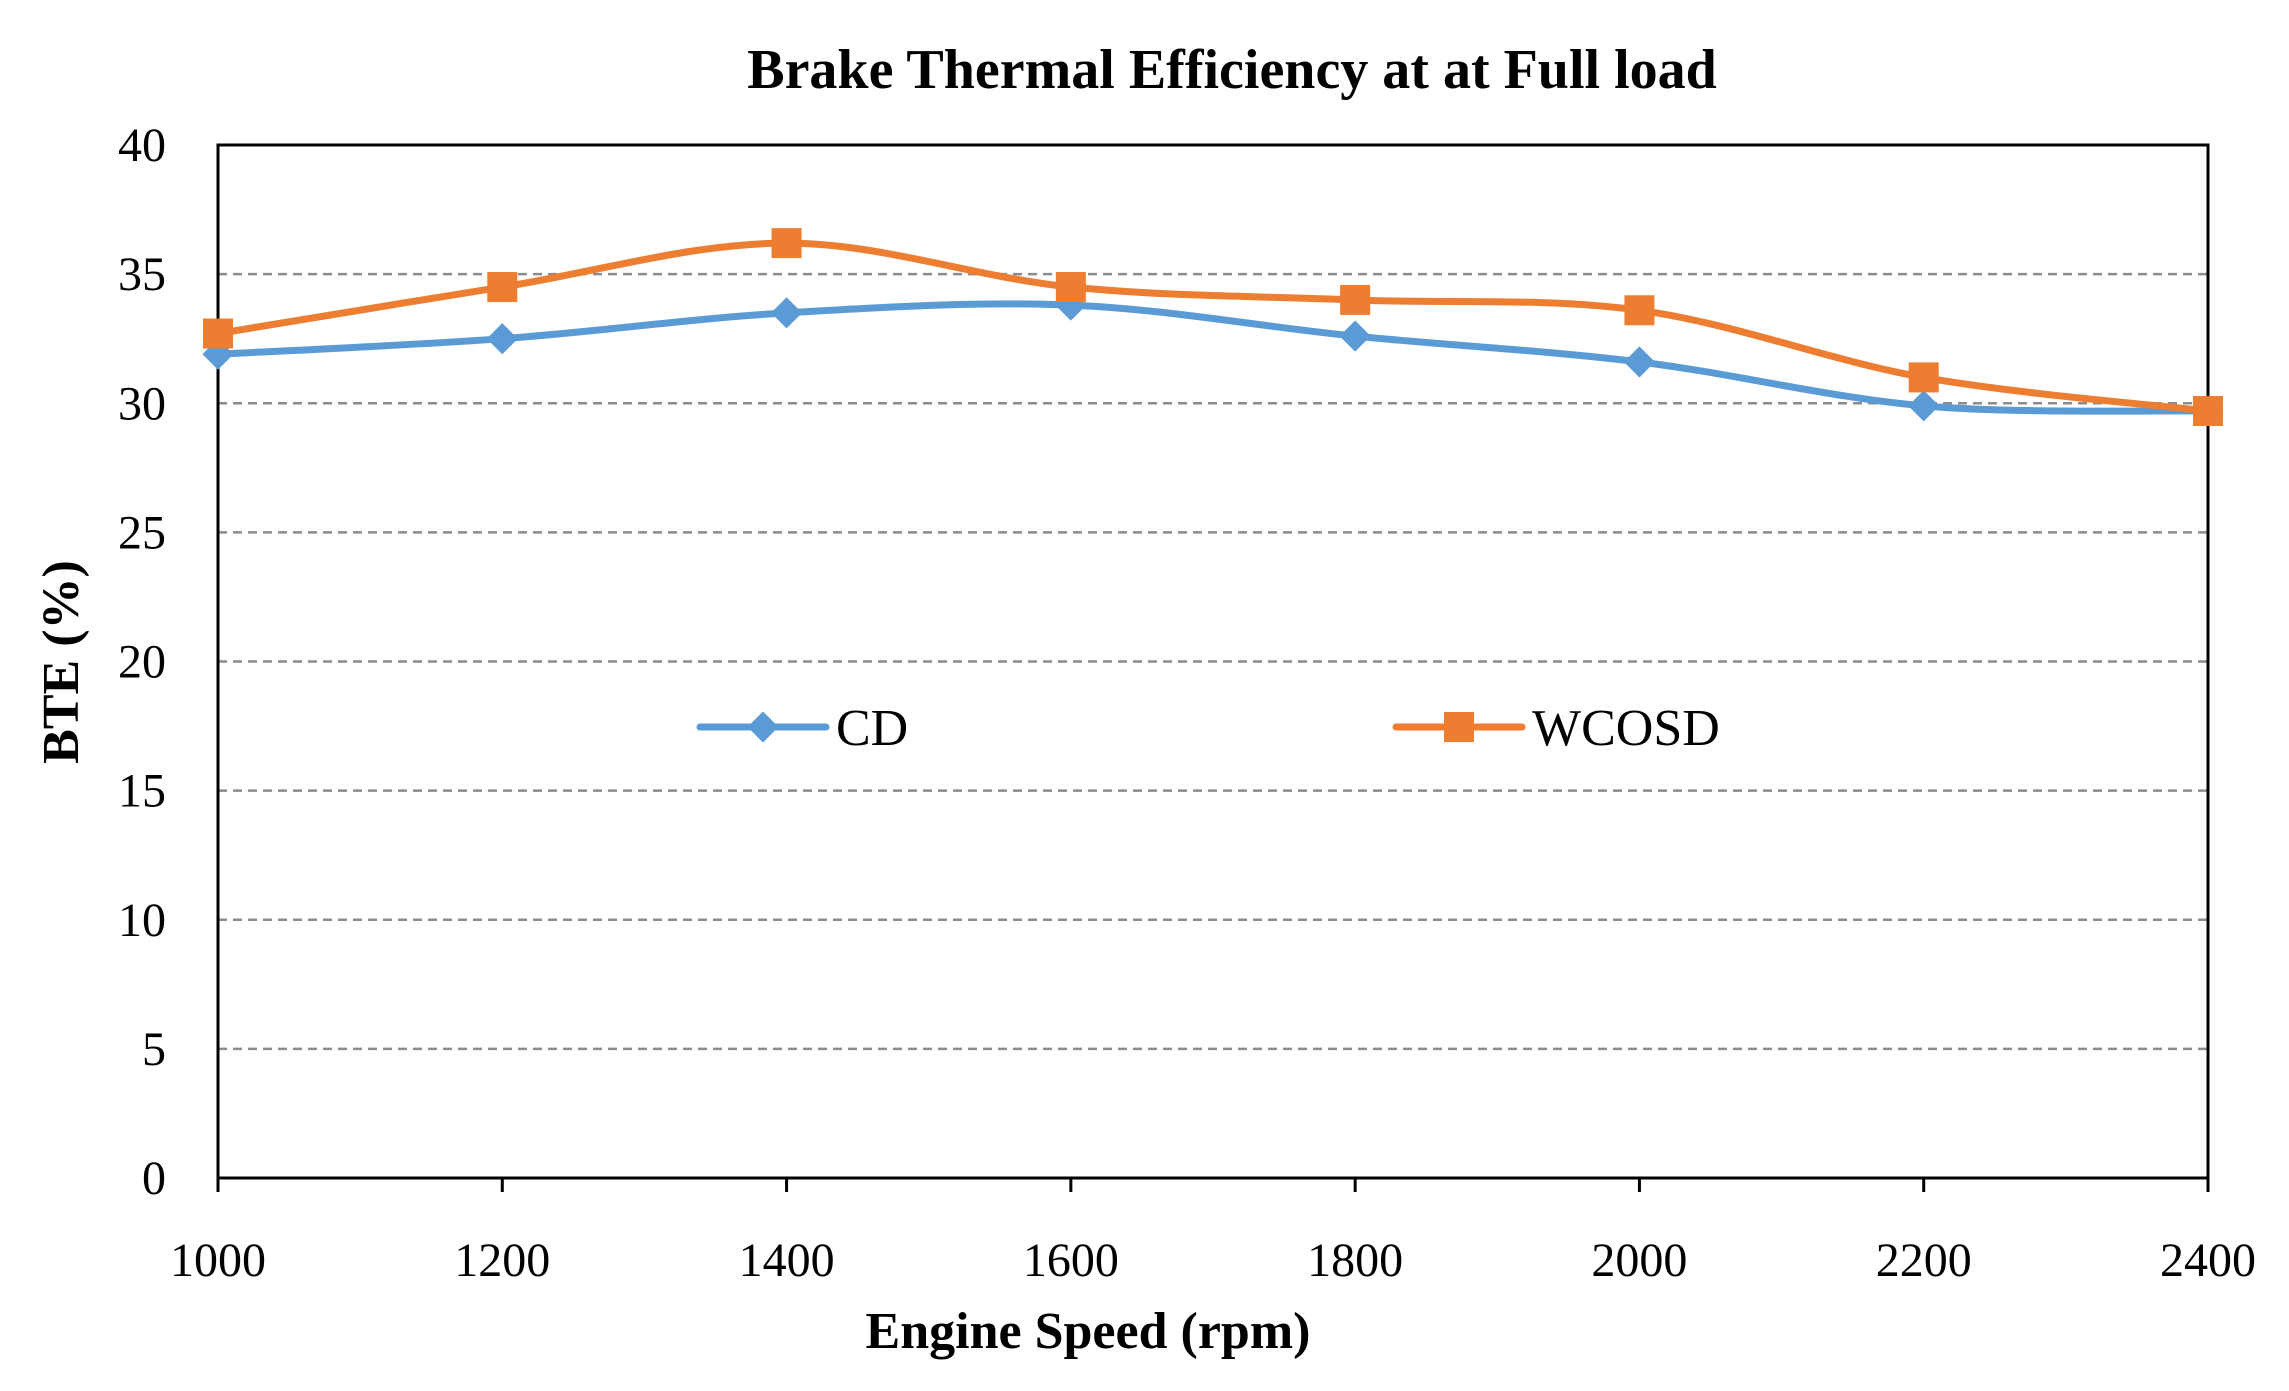 This screenshot has width=2289, height=1391. I want to click on y-axis-ticks: 0 5 10 15 20 25 30 35 40, so click(142, 662).